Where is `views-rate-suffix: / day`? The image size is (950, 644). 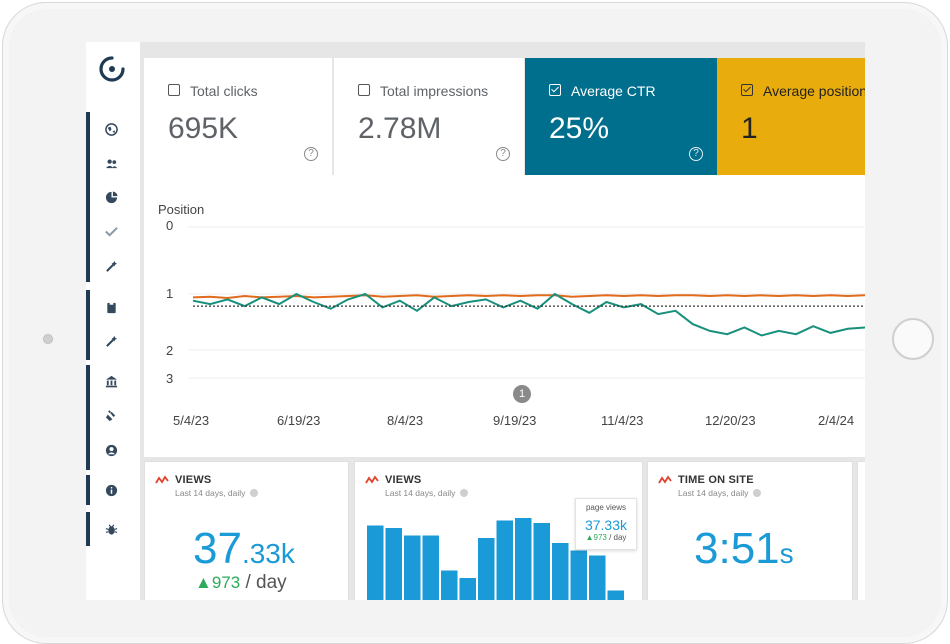
views-rate-suffix: / day is located at coordinates (266, 582).